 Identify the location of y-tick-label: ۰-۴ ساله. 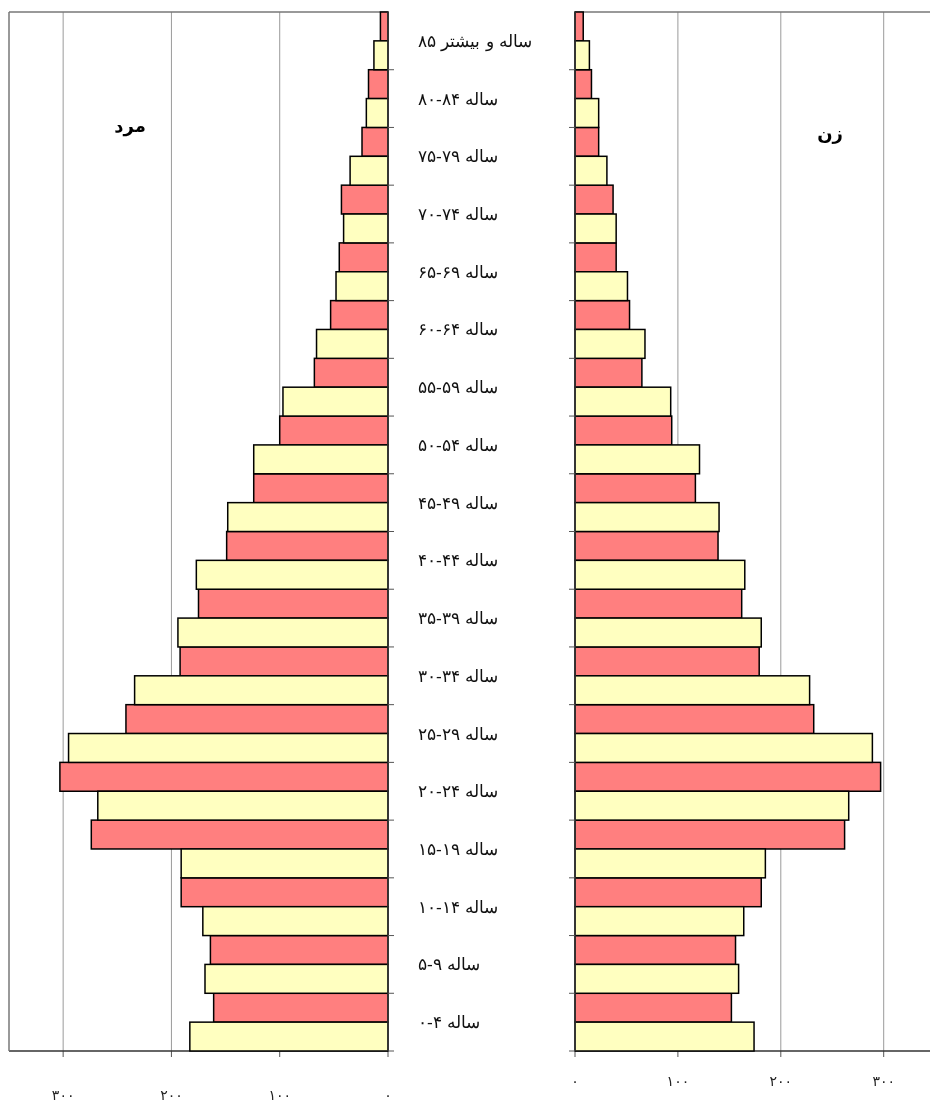
(449, 1022).